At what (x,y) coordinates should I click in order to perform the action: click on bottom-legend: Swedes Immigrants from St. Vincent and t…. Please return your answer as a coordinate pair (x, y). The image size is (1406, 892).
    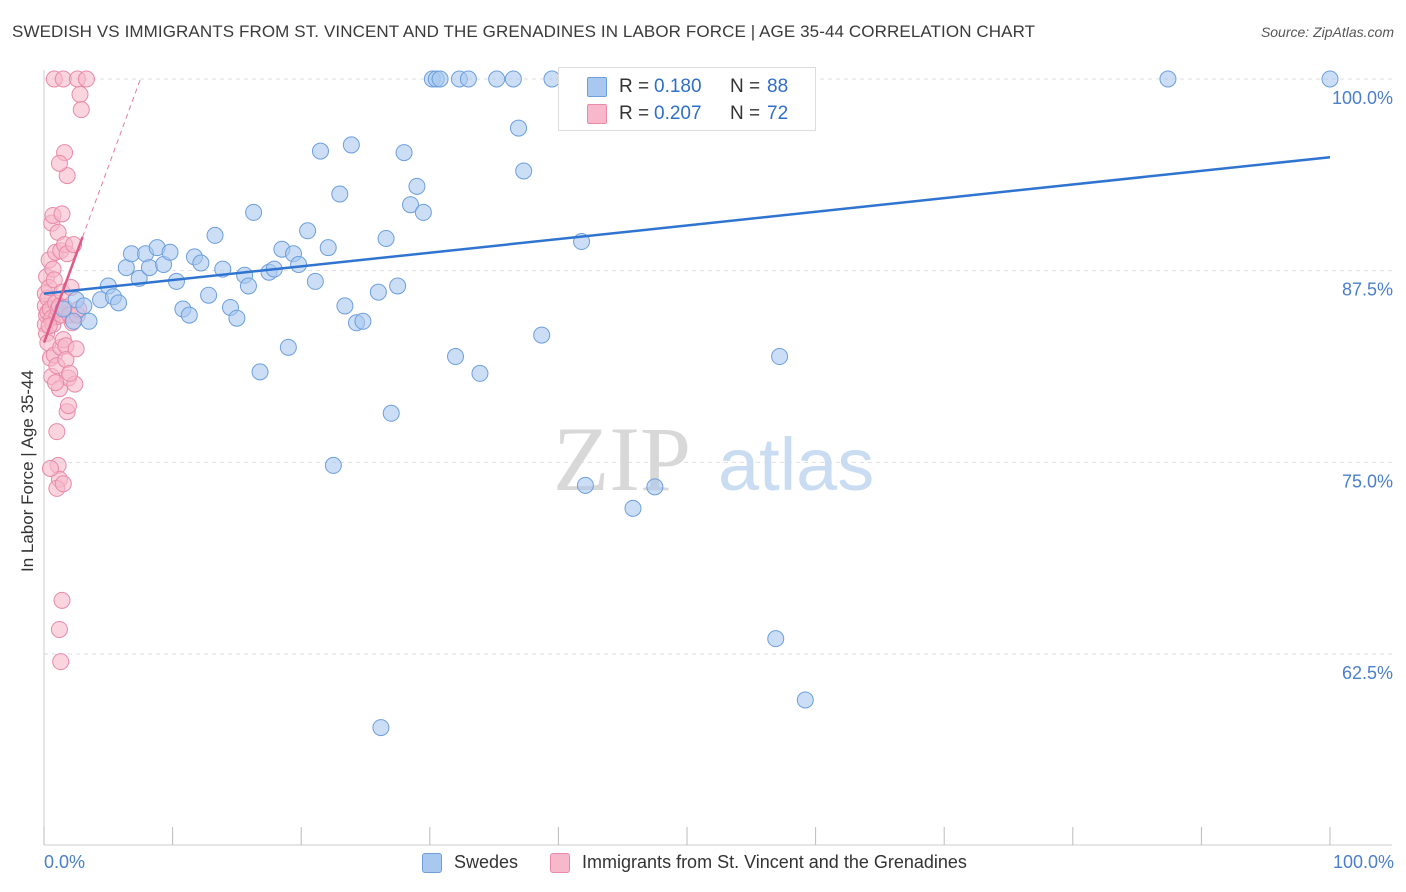
    Looking at the image, I should click on (710, 862).